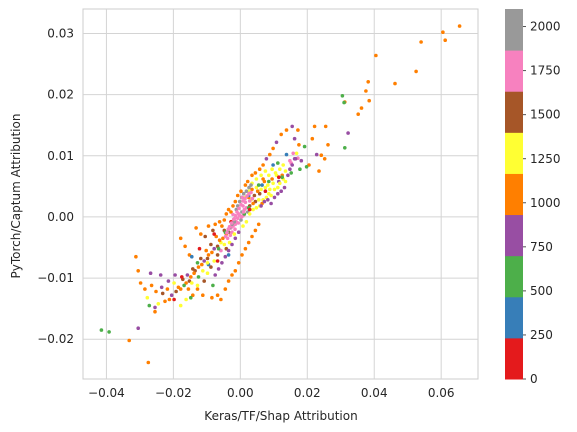 The width and height of the screenshot is (577, 432). What do you see at coordinates (60, 156) in the screenshot?
I see `y-tick-label: 0.01` at bounding box center [60, 156].